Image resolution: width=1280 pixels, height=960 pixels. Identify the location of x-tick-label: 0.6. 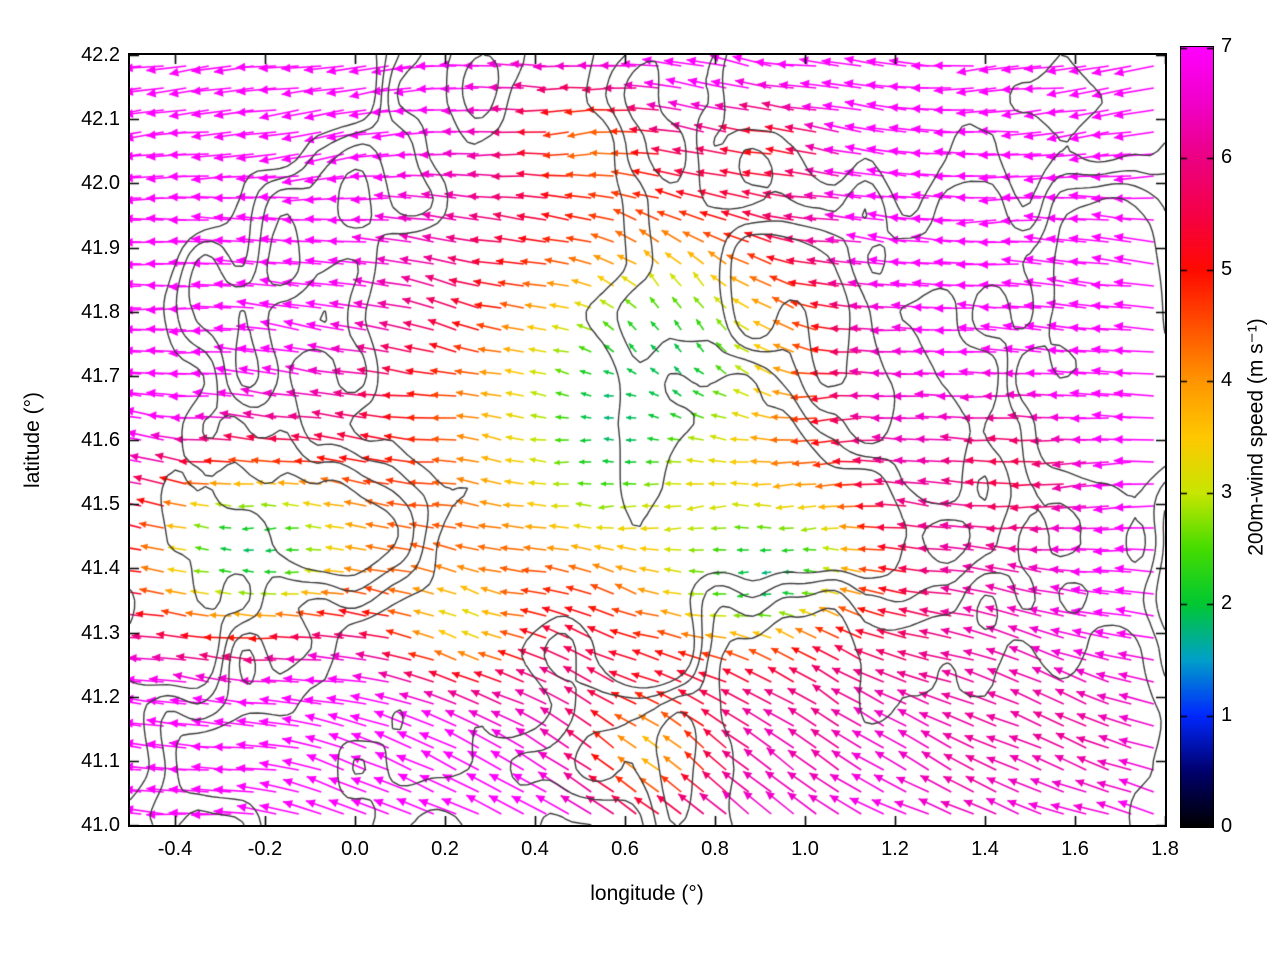
(625, 849).